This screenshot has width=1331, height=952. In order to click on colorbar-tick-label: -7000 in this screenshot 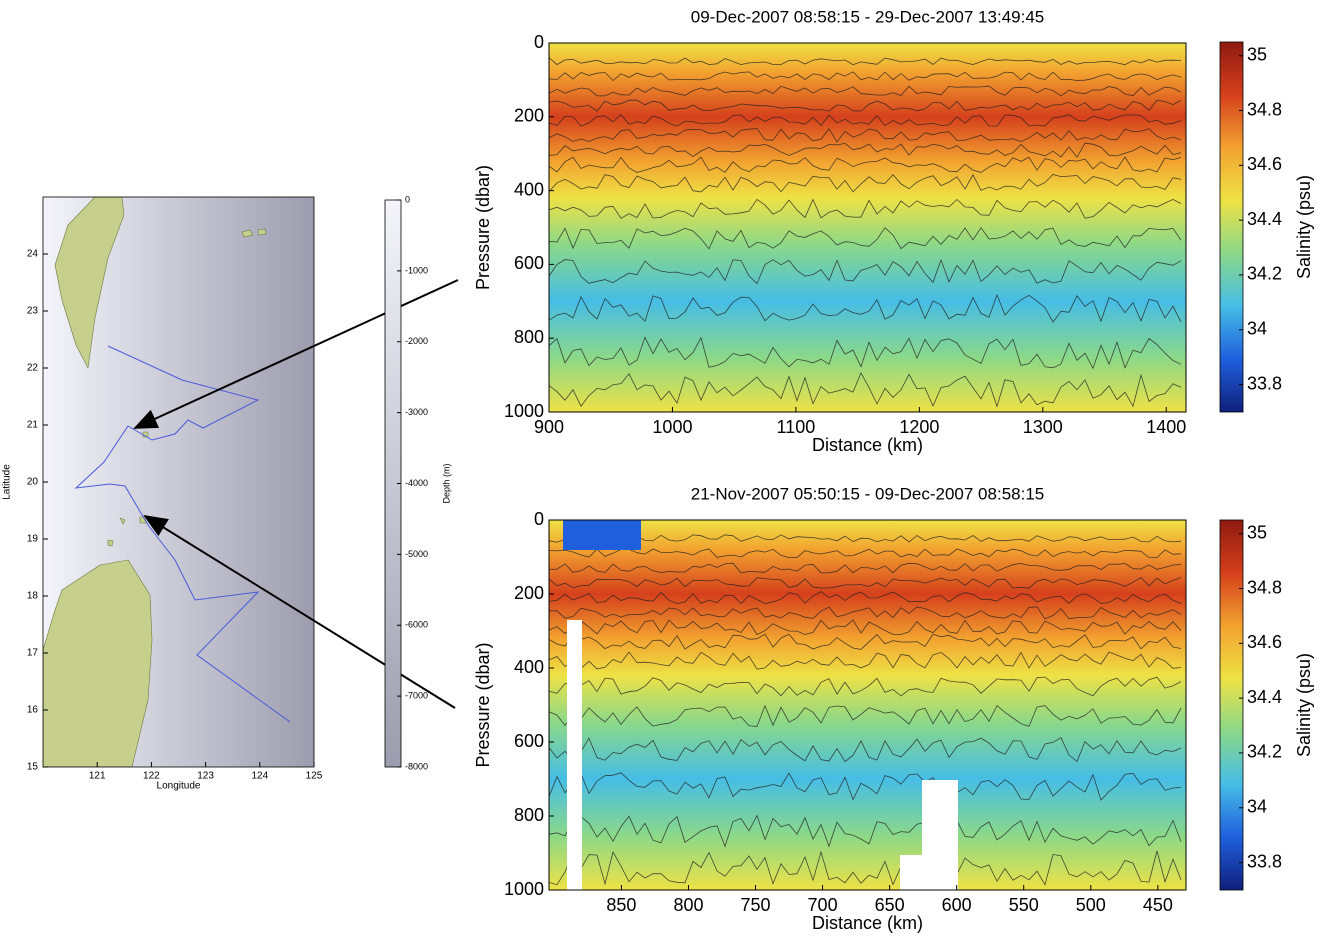, I will do `click(416, 696)`.